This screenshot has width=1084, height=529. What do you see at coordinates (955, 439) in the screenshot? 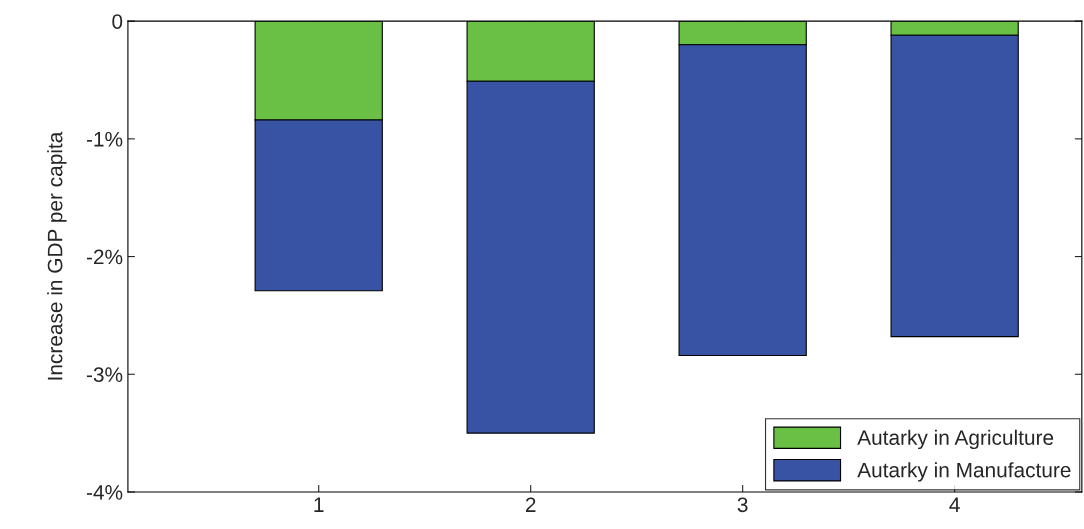
I see `legend-label: Autarky in Agriculture` at bounding box center [955, 439].